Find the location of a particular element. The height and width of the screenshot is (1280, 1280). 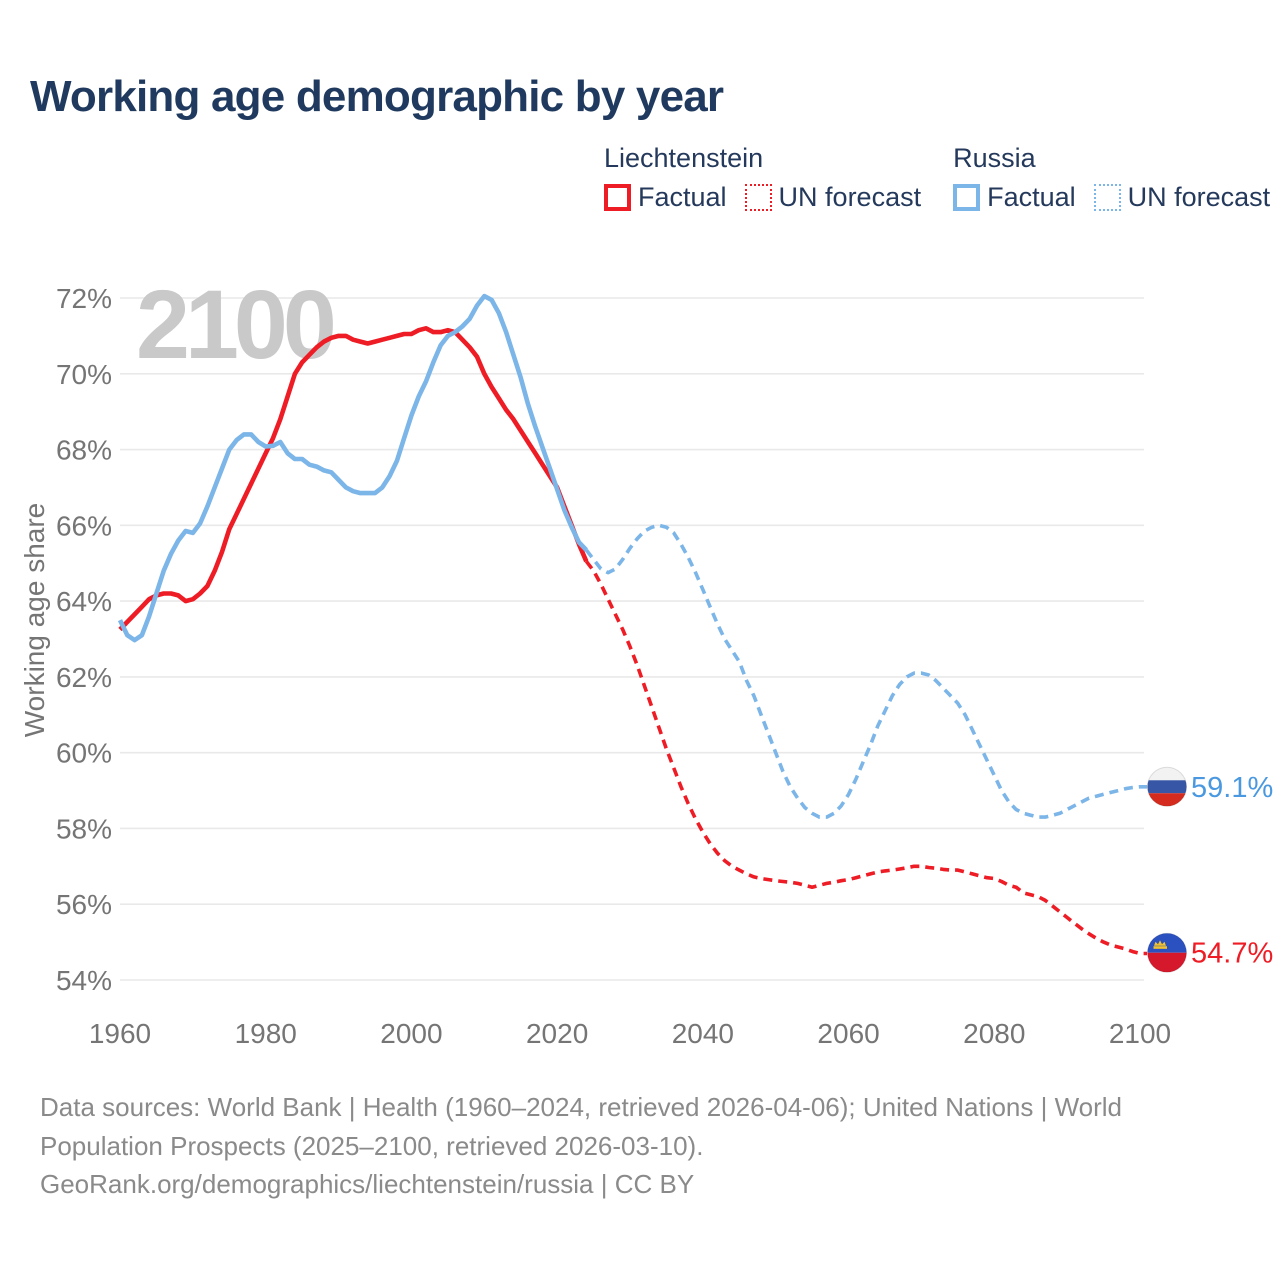

x-tick-label: 2000 is located at coordinates (411, 1033).